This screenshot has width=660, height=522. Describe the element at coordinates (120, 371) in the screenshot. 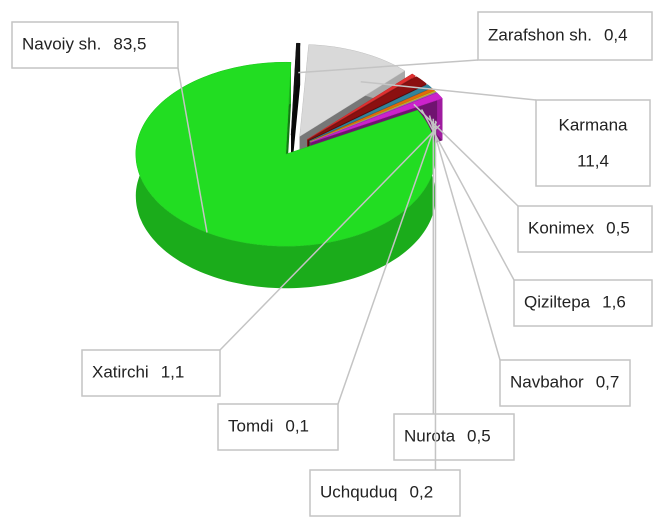

I see `category-label: Xatirchi` at that location.